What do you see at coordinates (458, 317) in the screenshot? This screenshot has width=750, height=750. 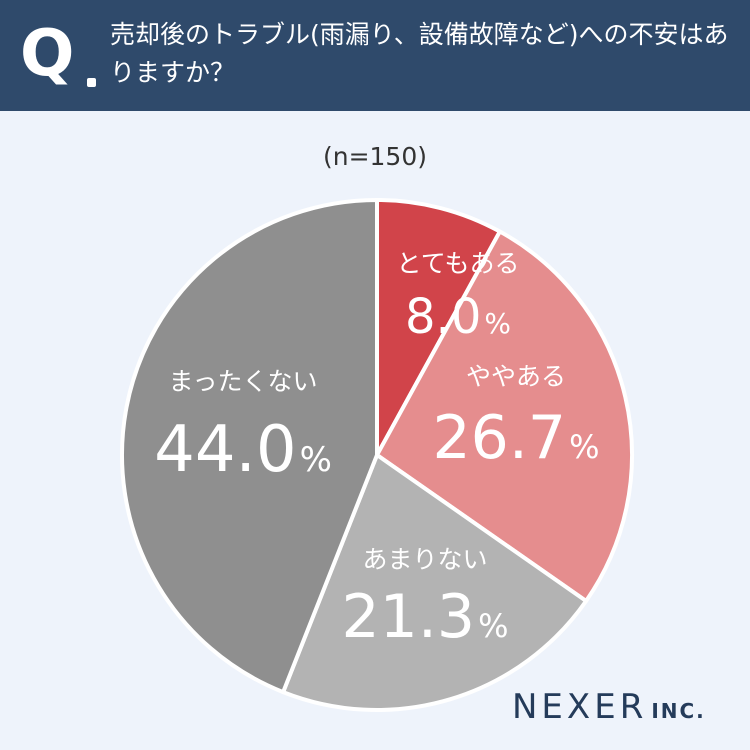 I see `slice-value-label: 8.0%` at bounding box center [458, 317].